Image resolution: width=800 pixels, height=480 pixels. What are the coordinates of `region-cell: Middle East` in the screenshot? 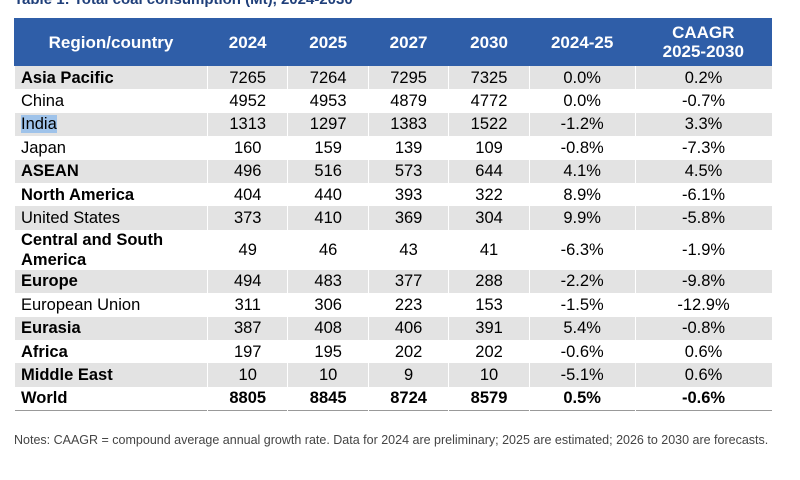 It's located at (111, 375).